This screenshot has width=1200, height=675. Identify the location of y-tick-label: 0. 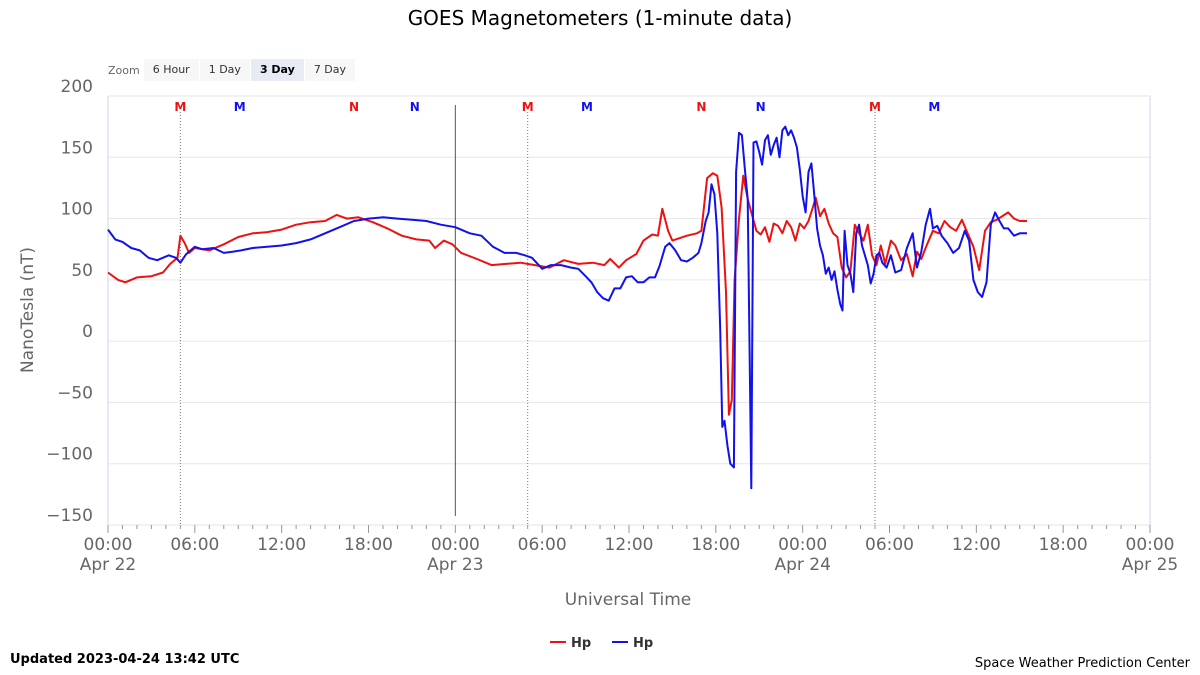
(87, 332).